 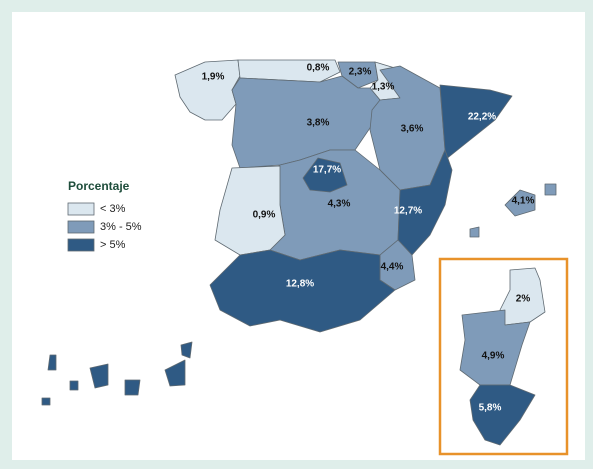 I want to click on region-label: 2%, so click(x=523, y=299).